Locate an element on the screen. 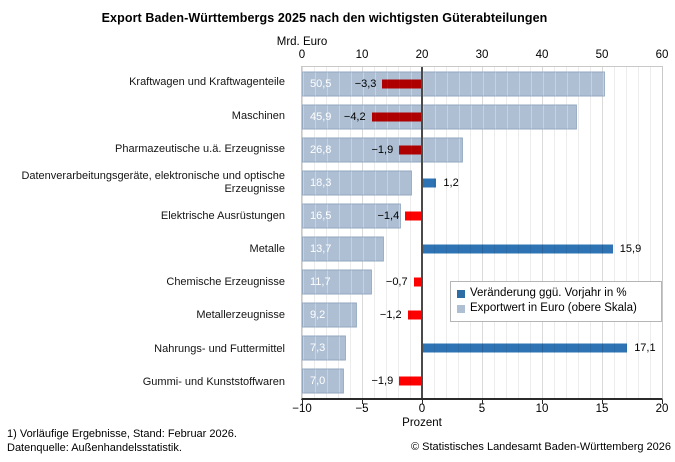  top-tick-label: 60 is located at coordinates (662, 55).